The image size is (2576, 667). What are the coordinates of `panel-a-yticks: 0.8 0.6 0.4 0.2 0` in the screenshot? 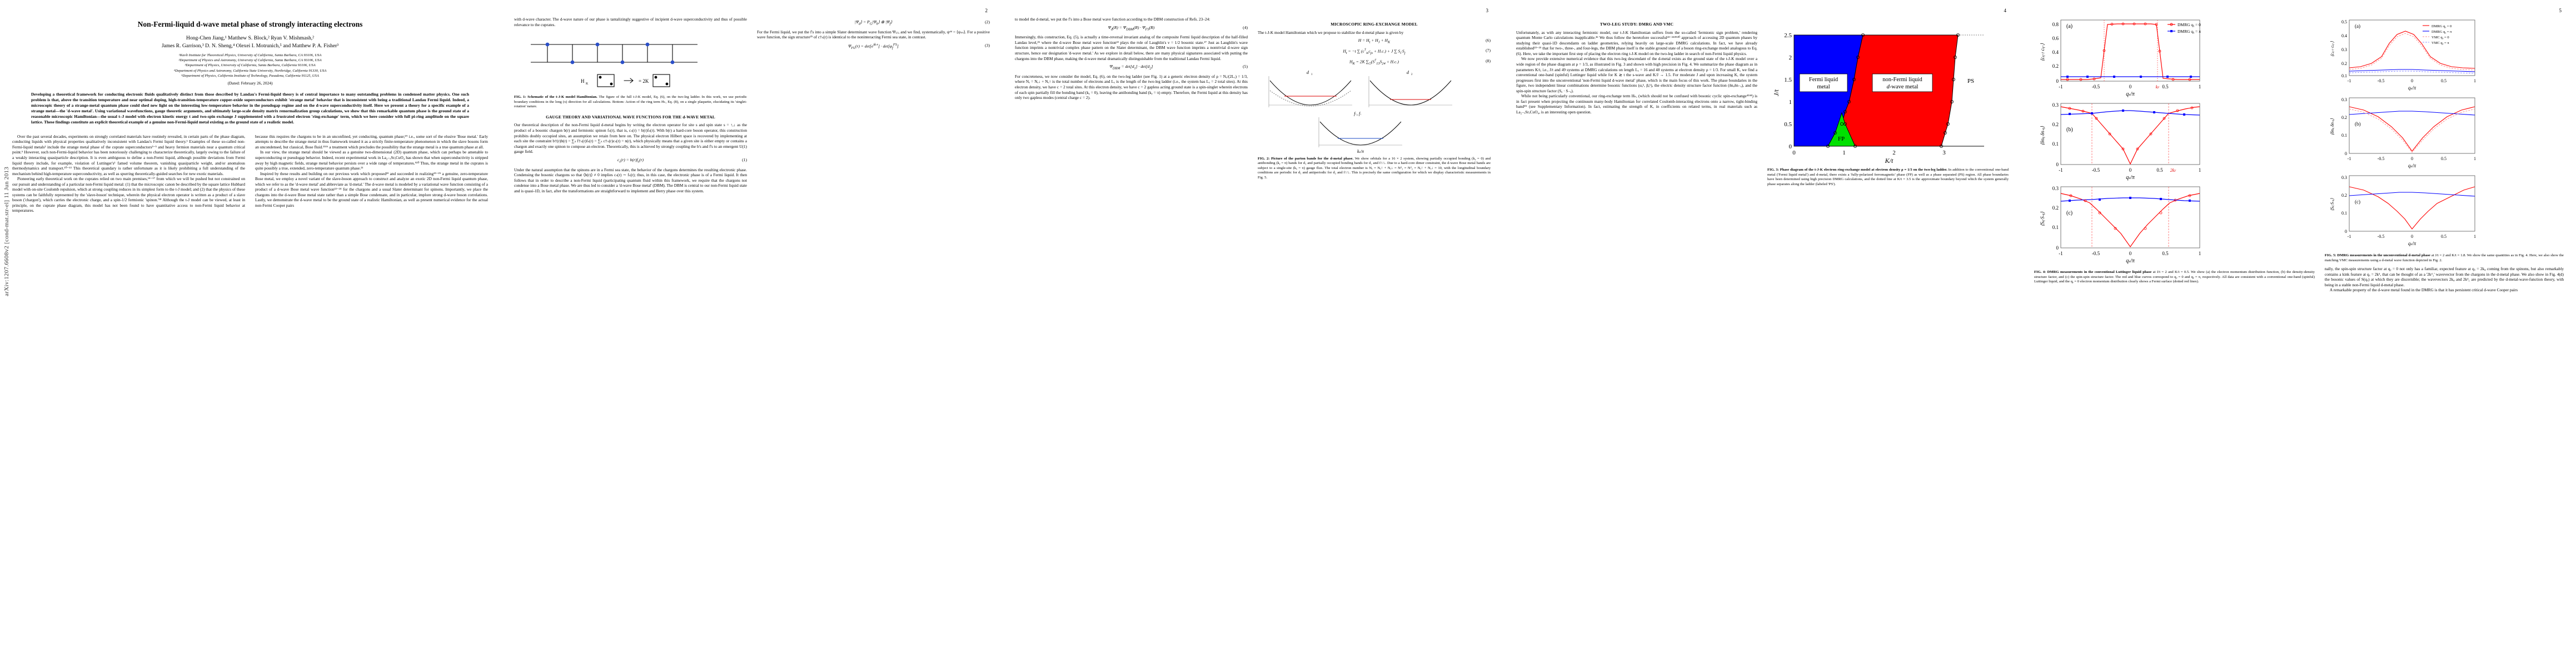 It's located at (2055, 53).